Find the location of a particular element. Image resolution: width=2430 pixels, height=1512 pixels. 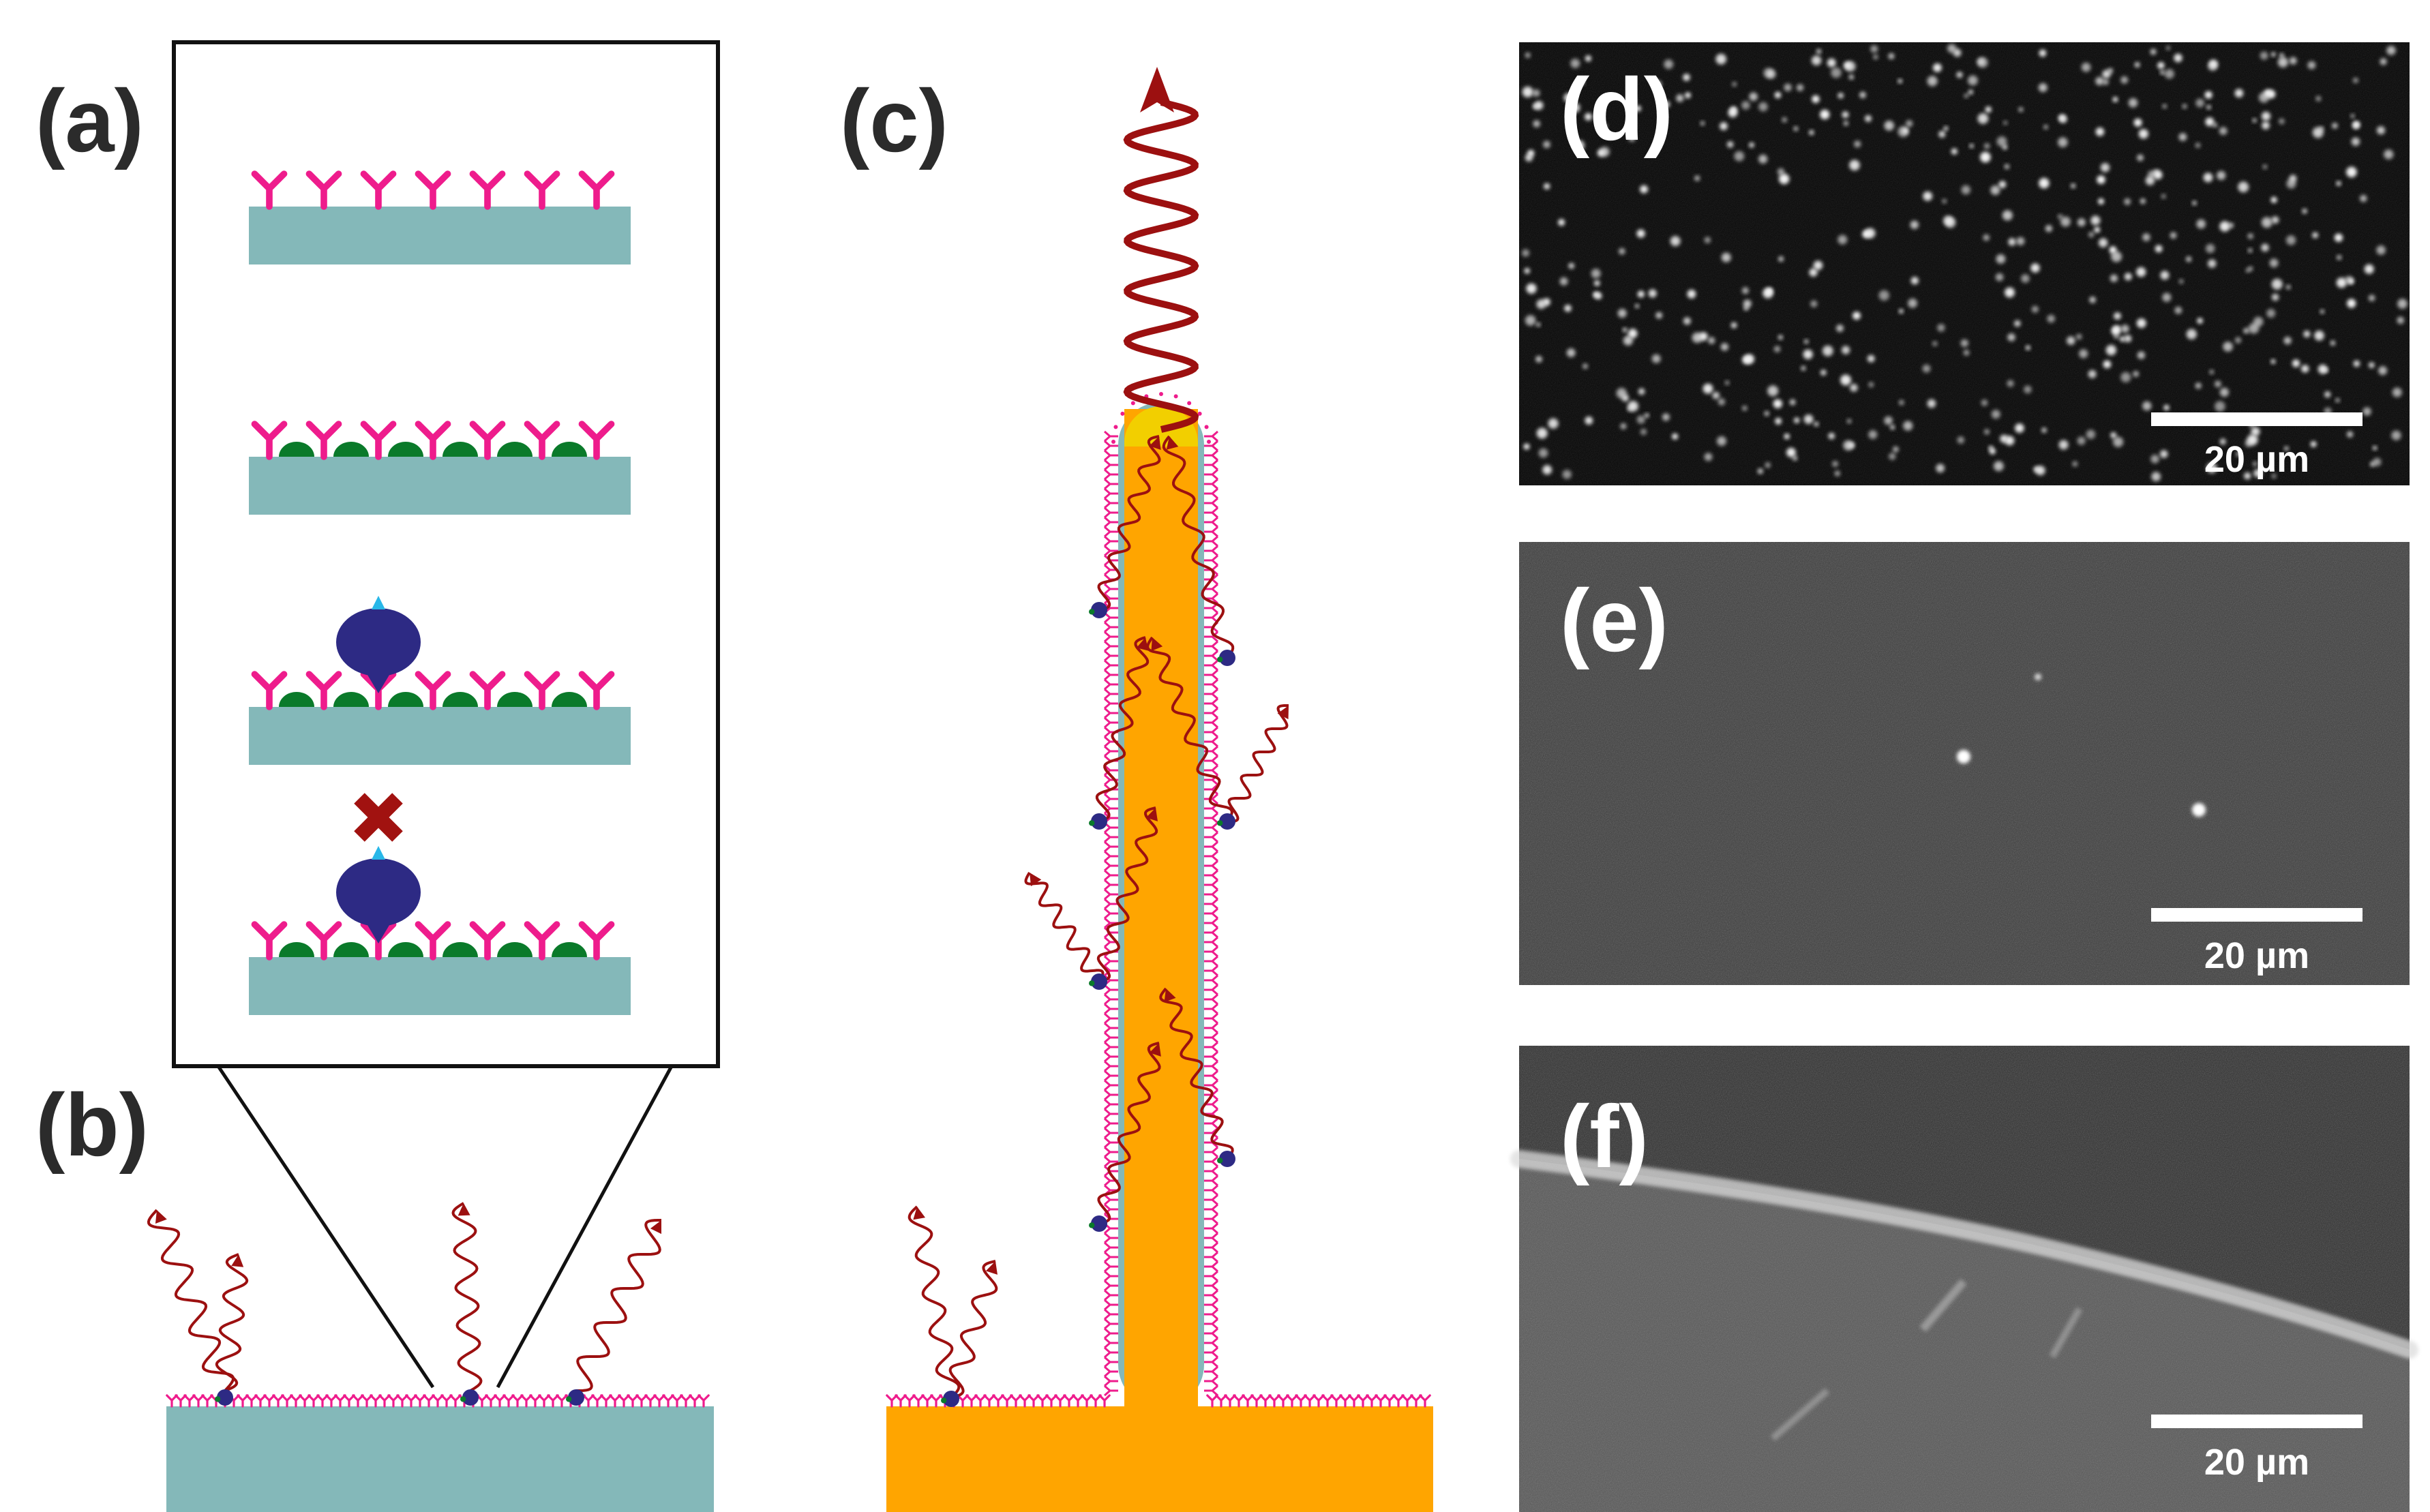

scale-bar-d is located at coordinates (2256, 419).